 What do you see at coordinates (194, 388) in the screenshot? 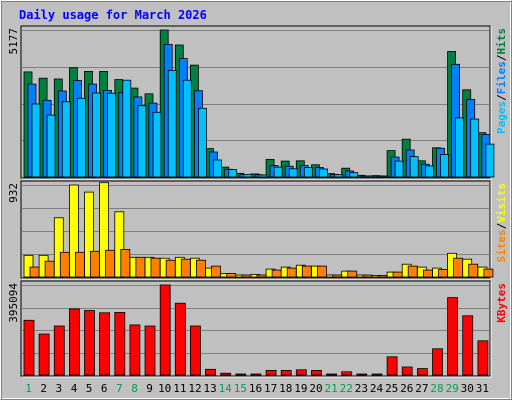
I see `x-tick-label-day-12: 12` at bounding box center [194, 388].